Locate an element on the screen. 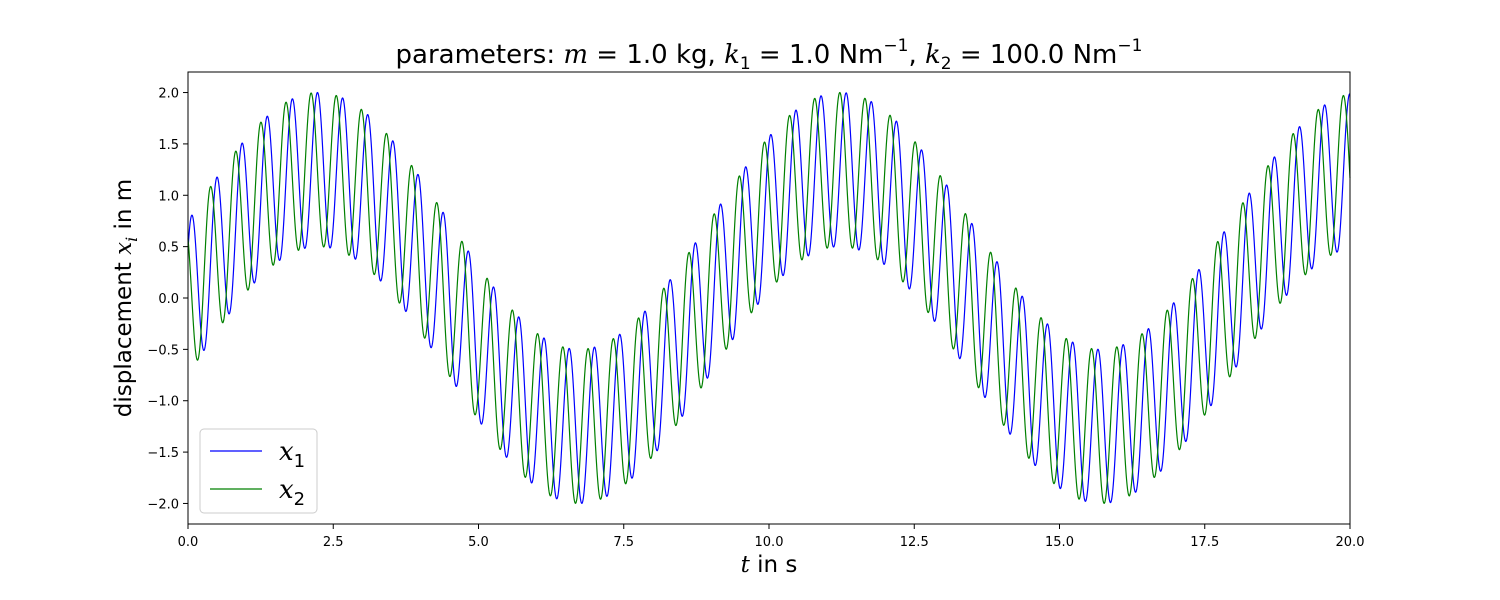 This screenshot has height=600, width=1500. x-tick-label: 12.5 is located at coordinates (914, 542).